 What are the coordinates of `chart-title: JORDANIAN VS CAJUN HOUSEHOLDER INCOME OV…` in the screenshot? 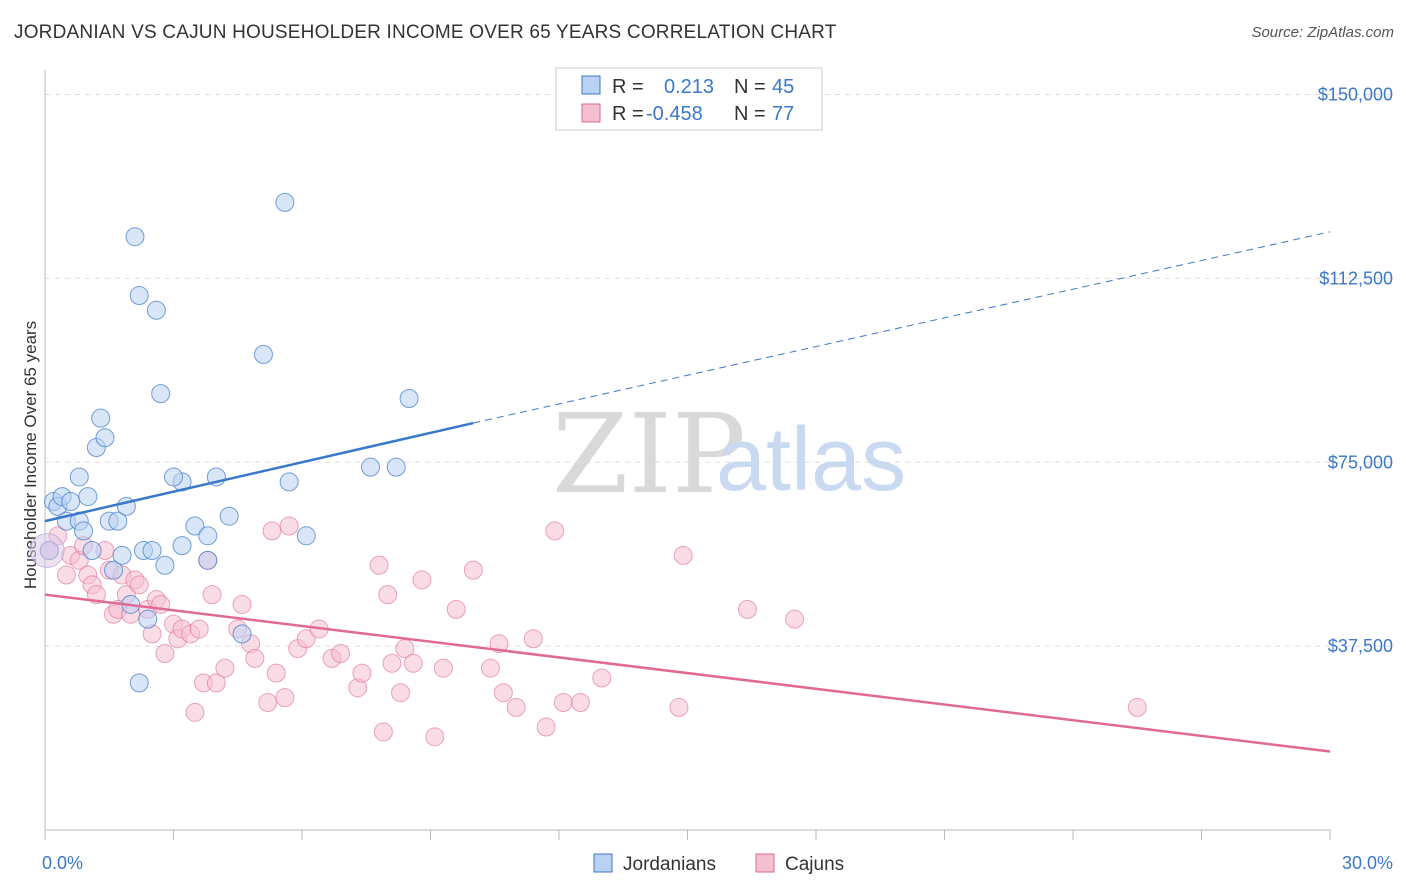 It's located at (425, 32).